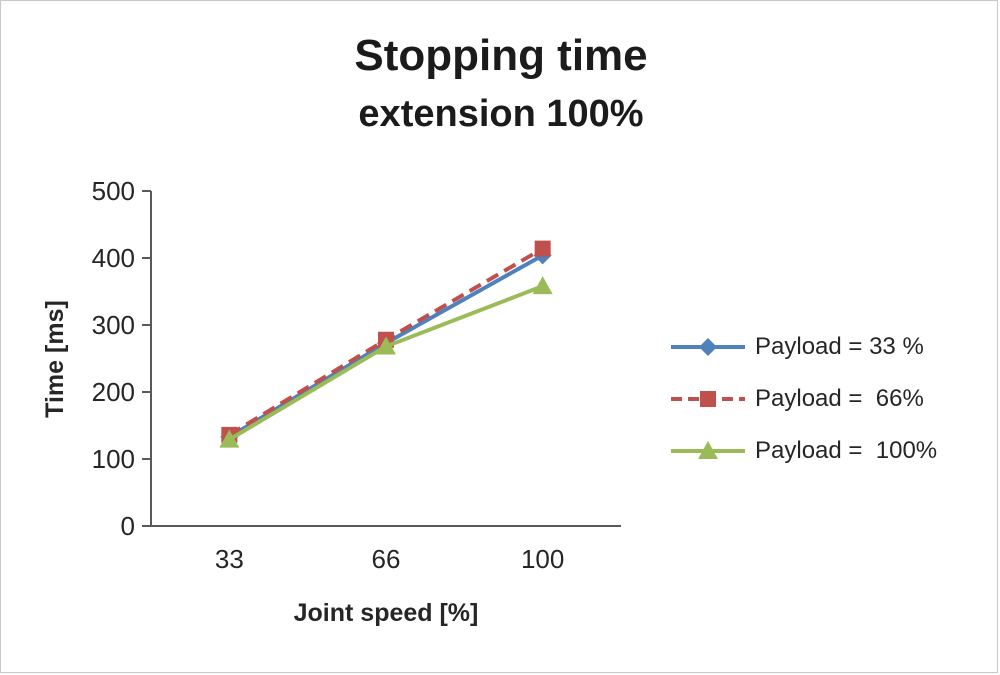  Describe the element at coordinates (839, 398) in the screenshot. I see `legend-label-1: Payload = 66%` at that location.